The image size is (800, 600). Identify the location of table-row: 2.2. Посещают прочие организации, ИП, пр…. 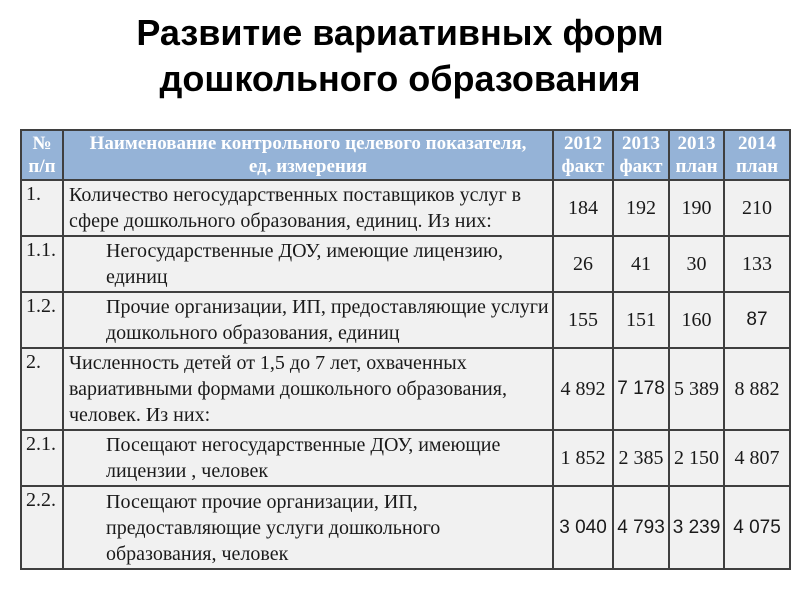
(405, 528).